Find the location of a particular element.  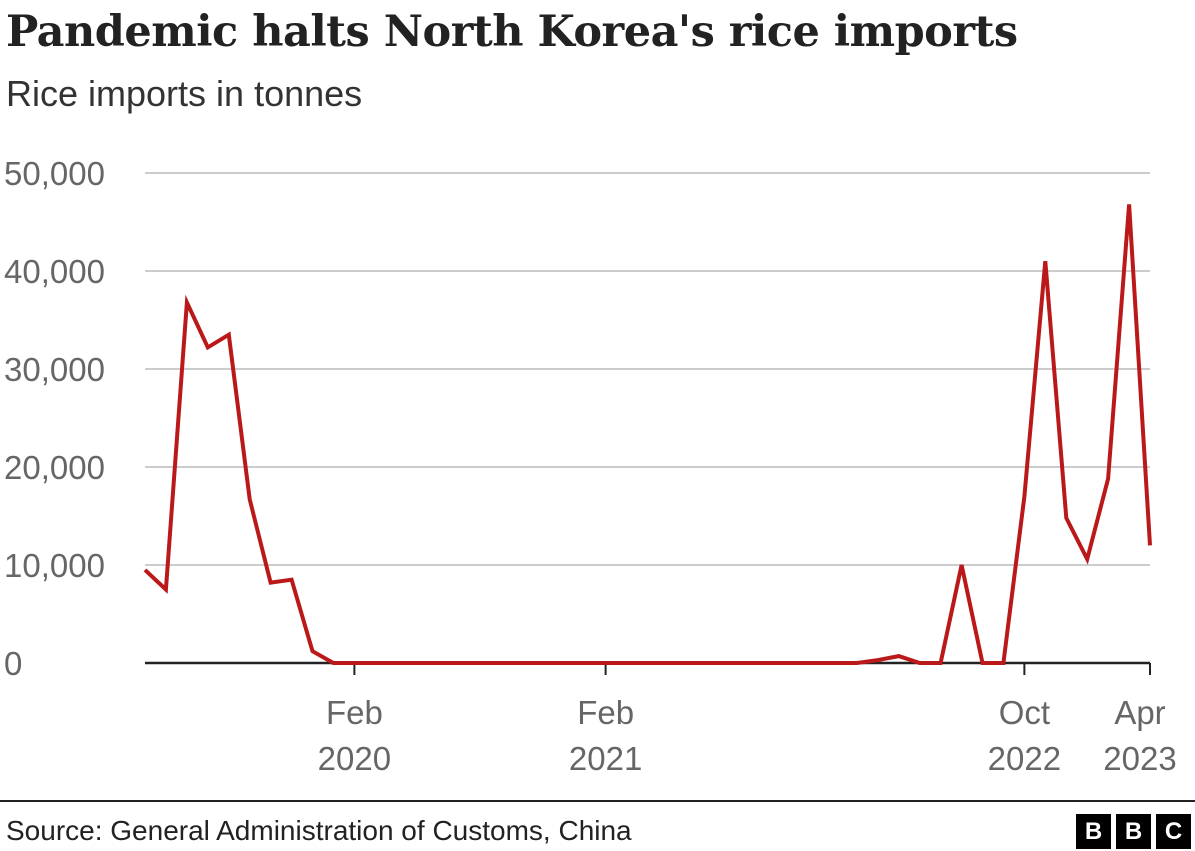

y-tick-label-10000: 10,000 is located at coordinates (54, 565).